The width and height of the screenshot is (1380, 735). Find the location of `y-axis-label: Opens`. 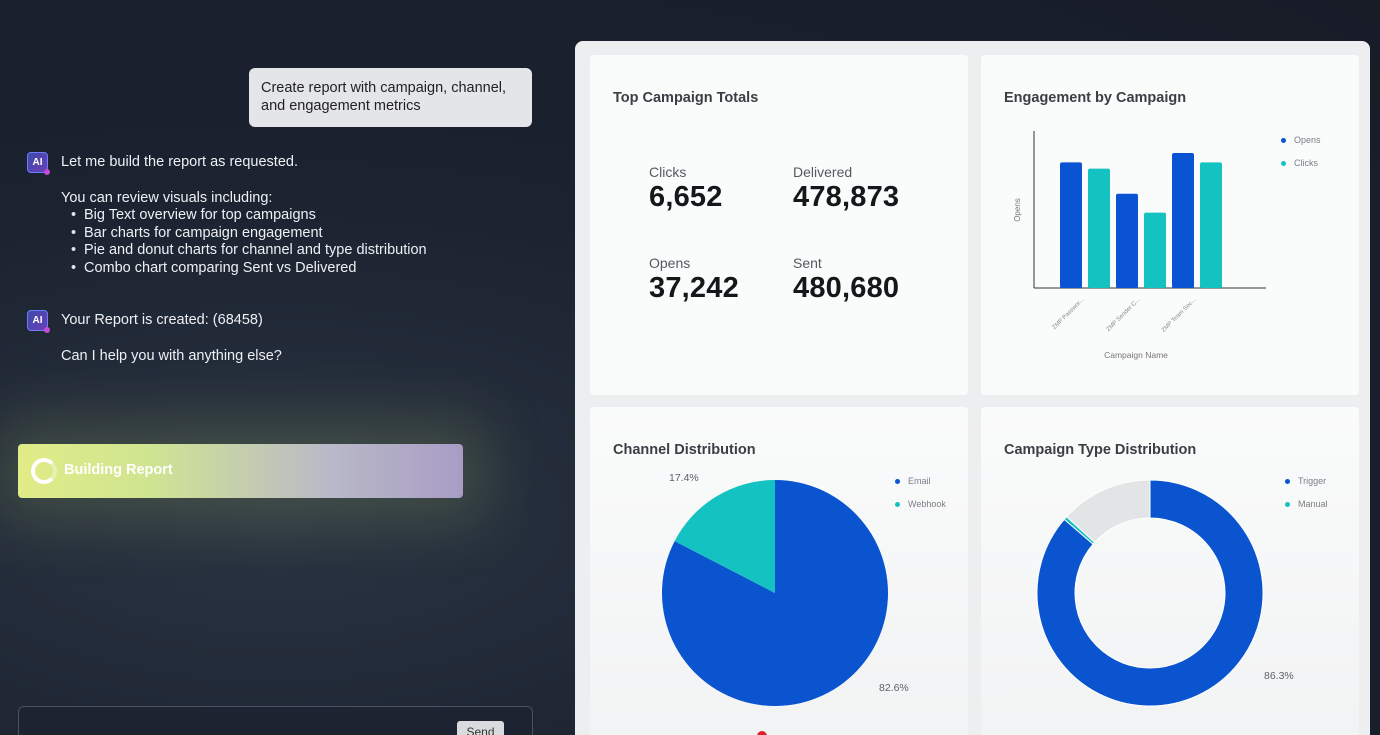

y-axis-label: Opens is located at coordinates (1017, 210).